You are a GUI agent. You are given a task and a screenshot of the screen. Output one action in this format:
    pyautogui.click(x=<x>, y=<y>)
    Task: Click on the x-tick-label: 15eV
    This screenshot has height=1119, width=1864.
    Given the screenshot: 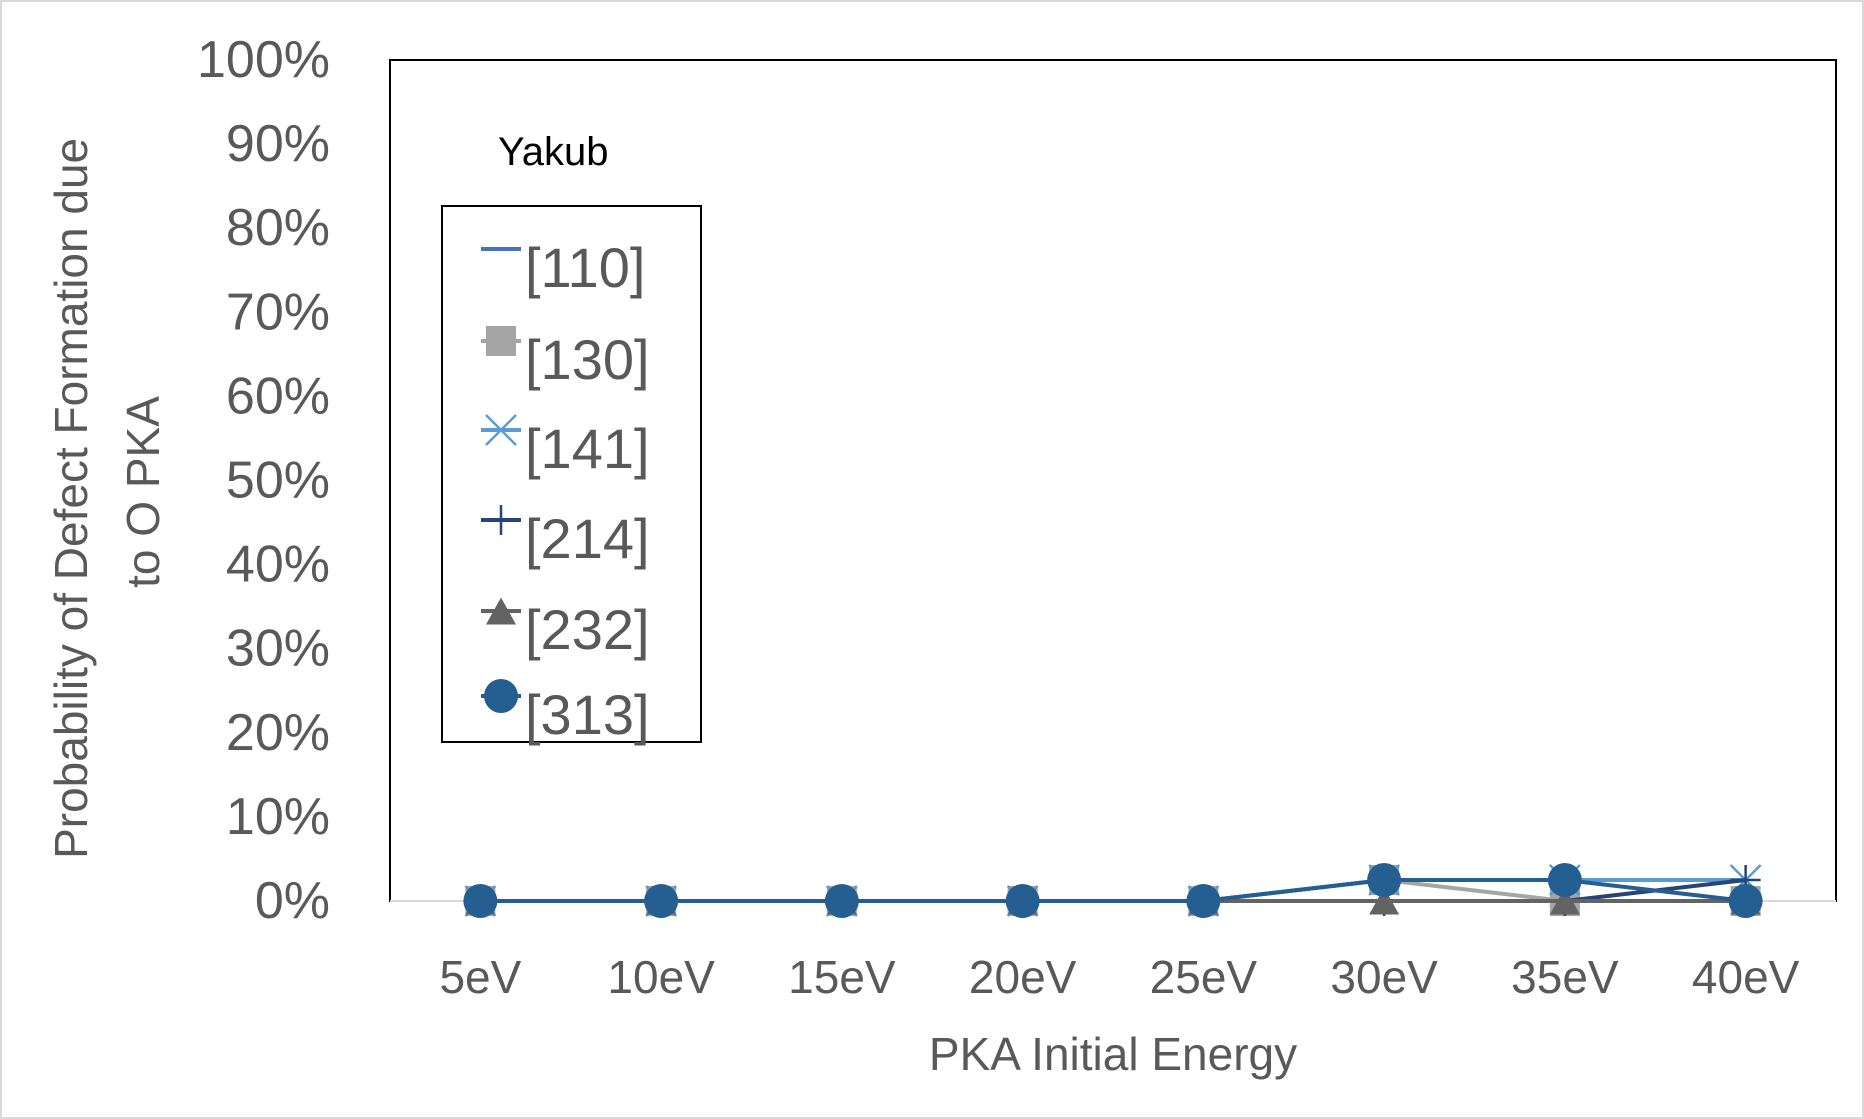 What is the action you would take?
    pyautogui.click(x=842, y=977)
    